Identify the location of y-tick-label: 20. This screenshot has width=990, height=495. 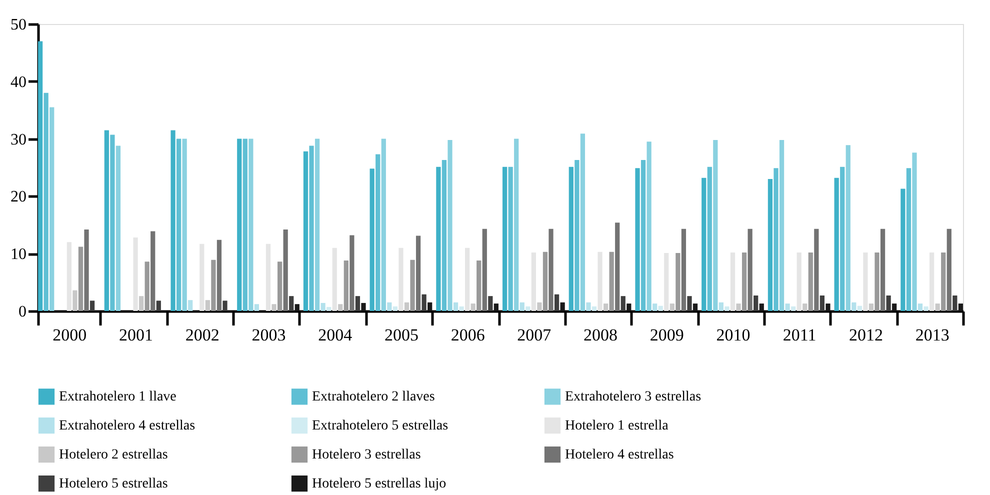
(18, 197).